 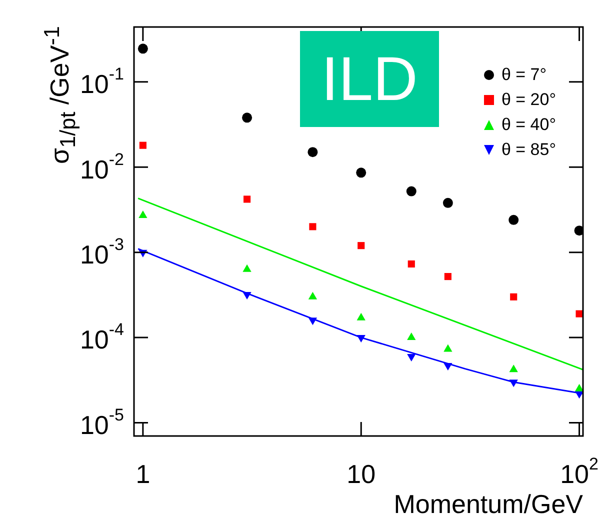 I want to click on legend-label: θ = 20°, so click(x=528, y=100).